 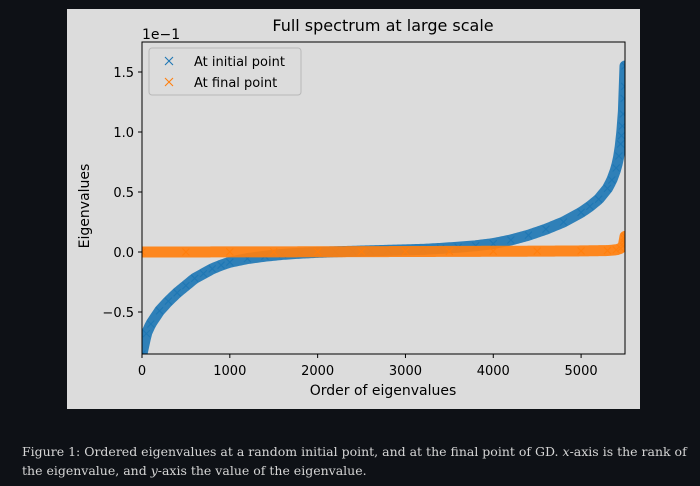 I want to click on series-2-markers, so click(x=383, y=244).